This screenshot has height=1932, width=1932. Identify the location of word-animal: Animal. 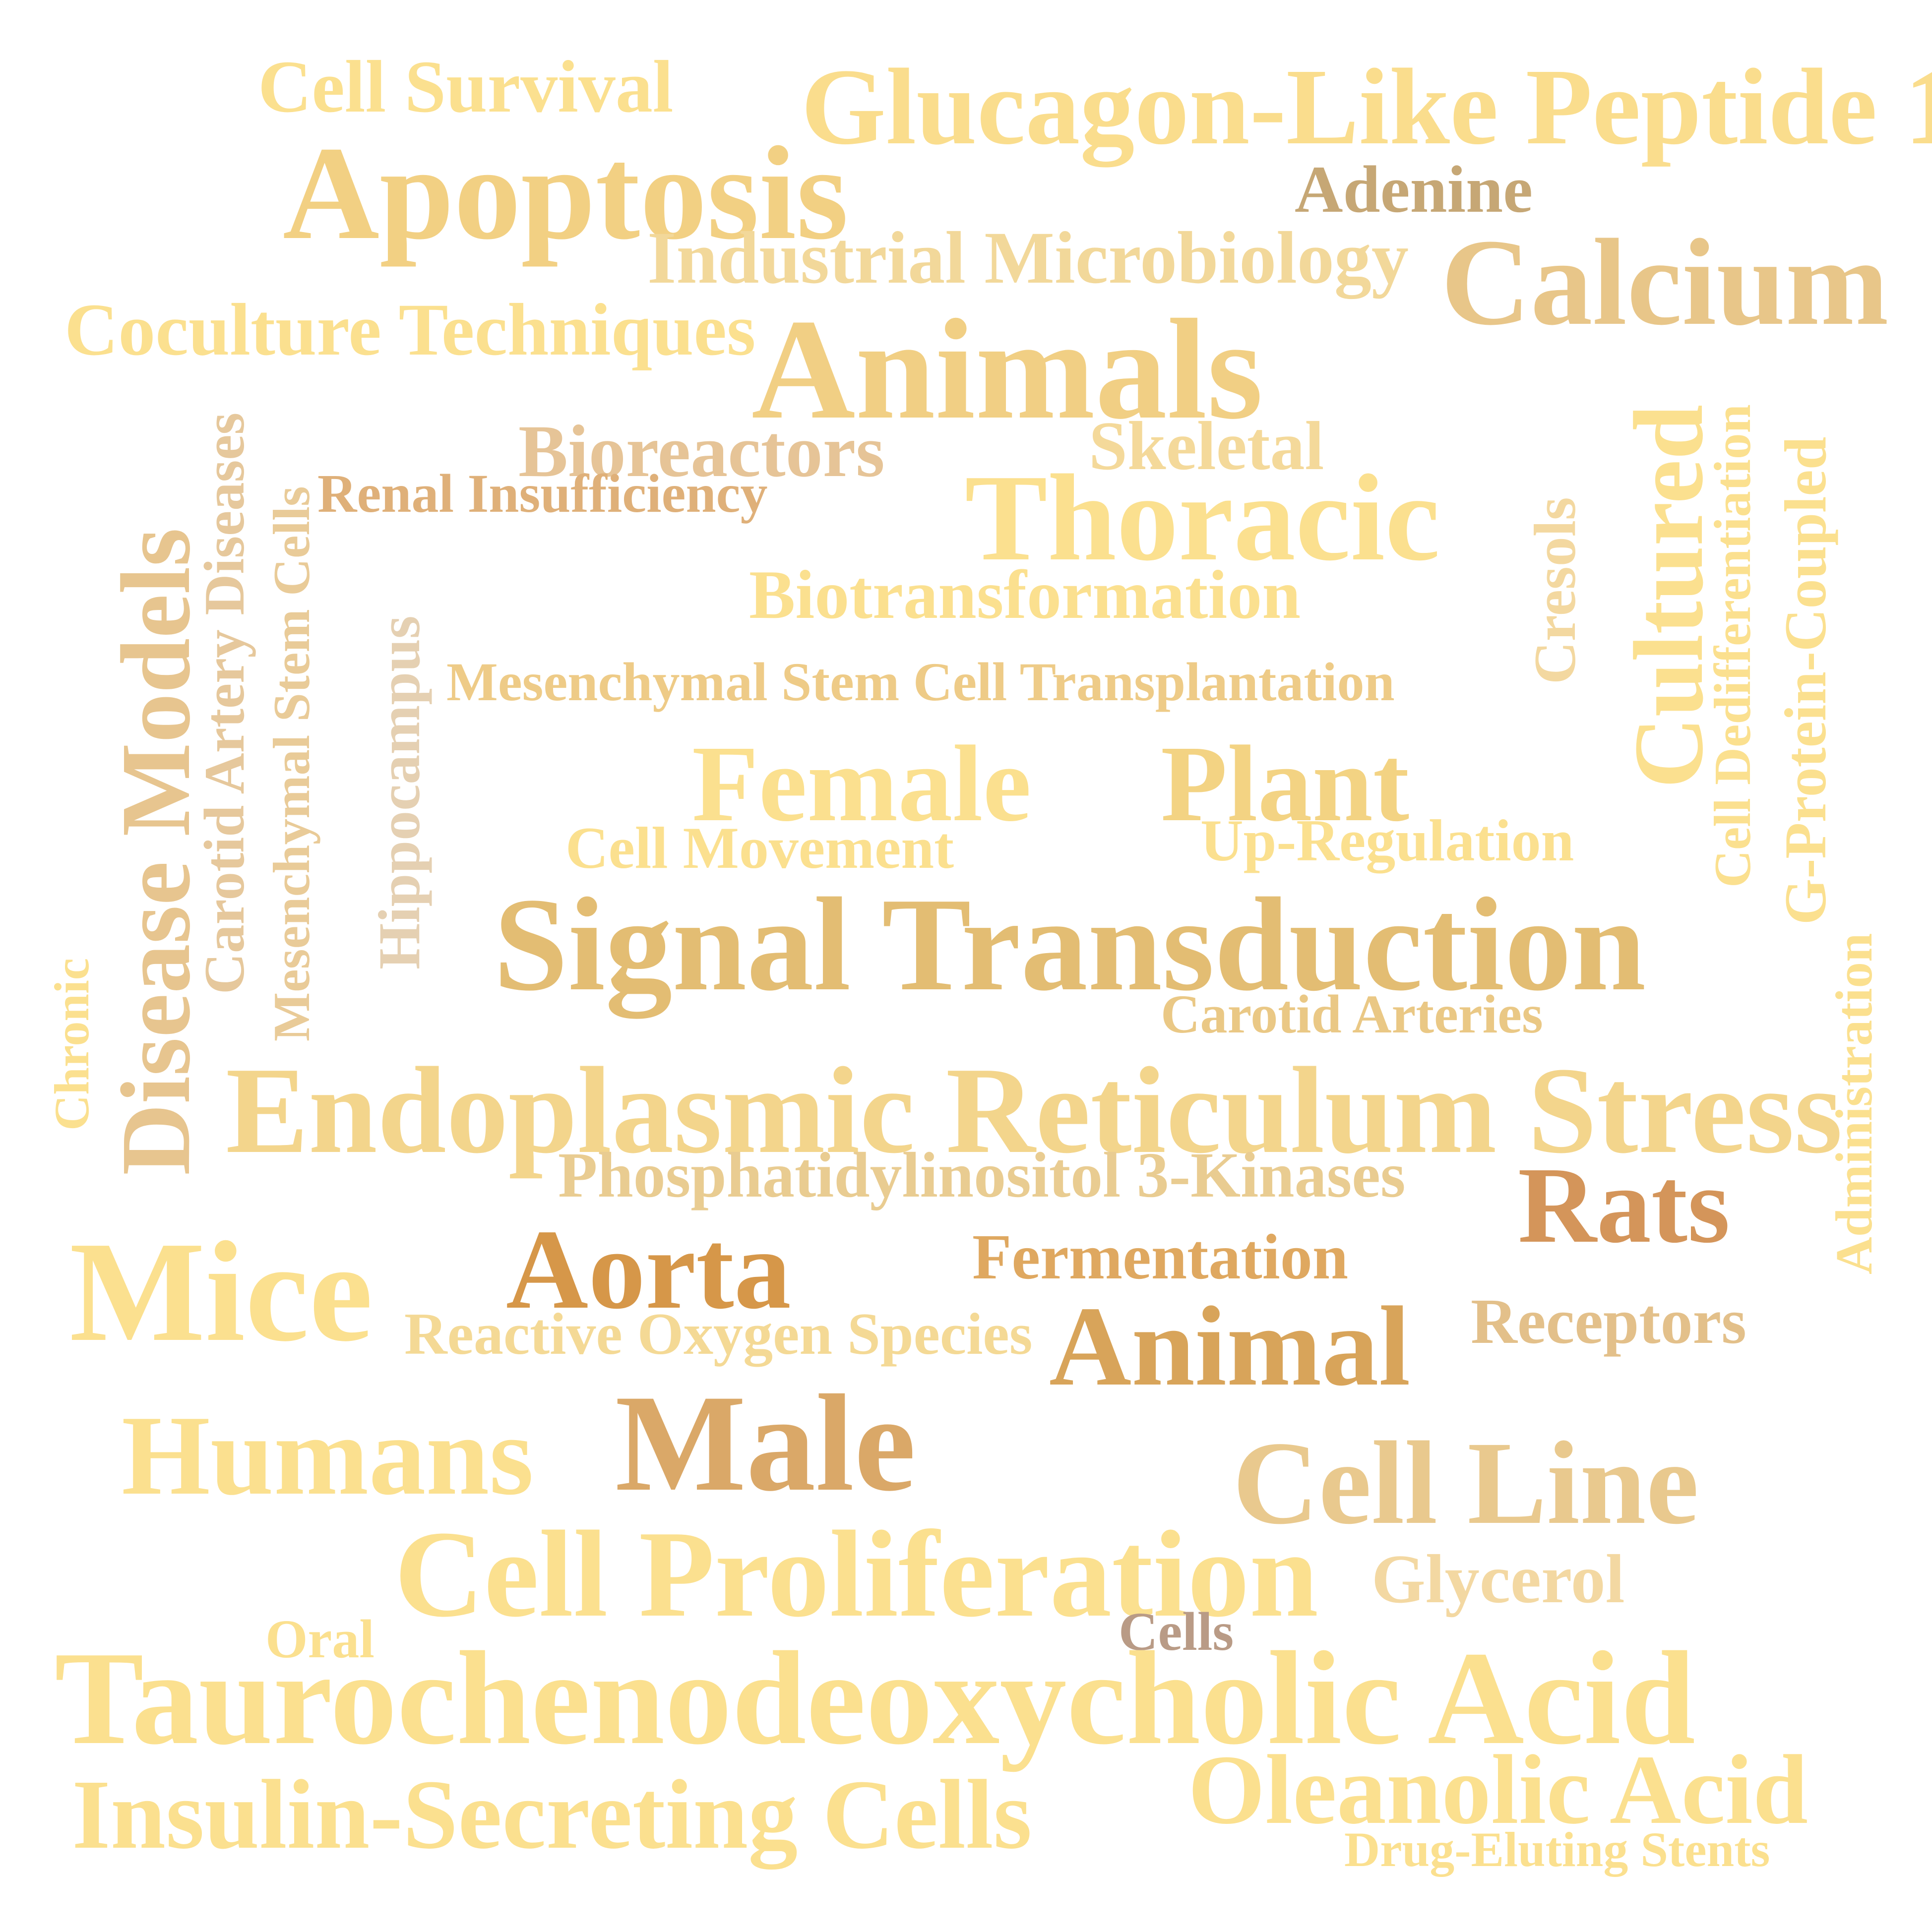
(1230, 1346).